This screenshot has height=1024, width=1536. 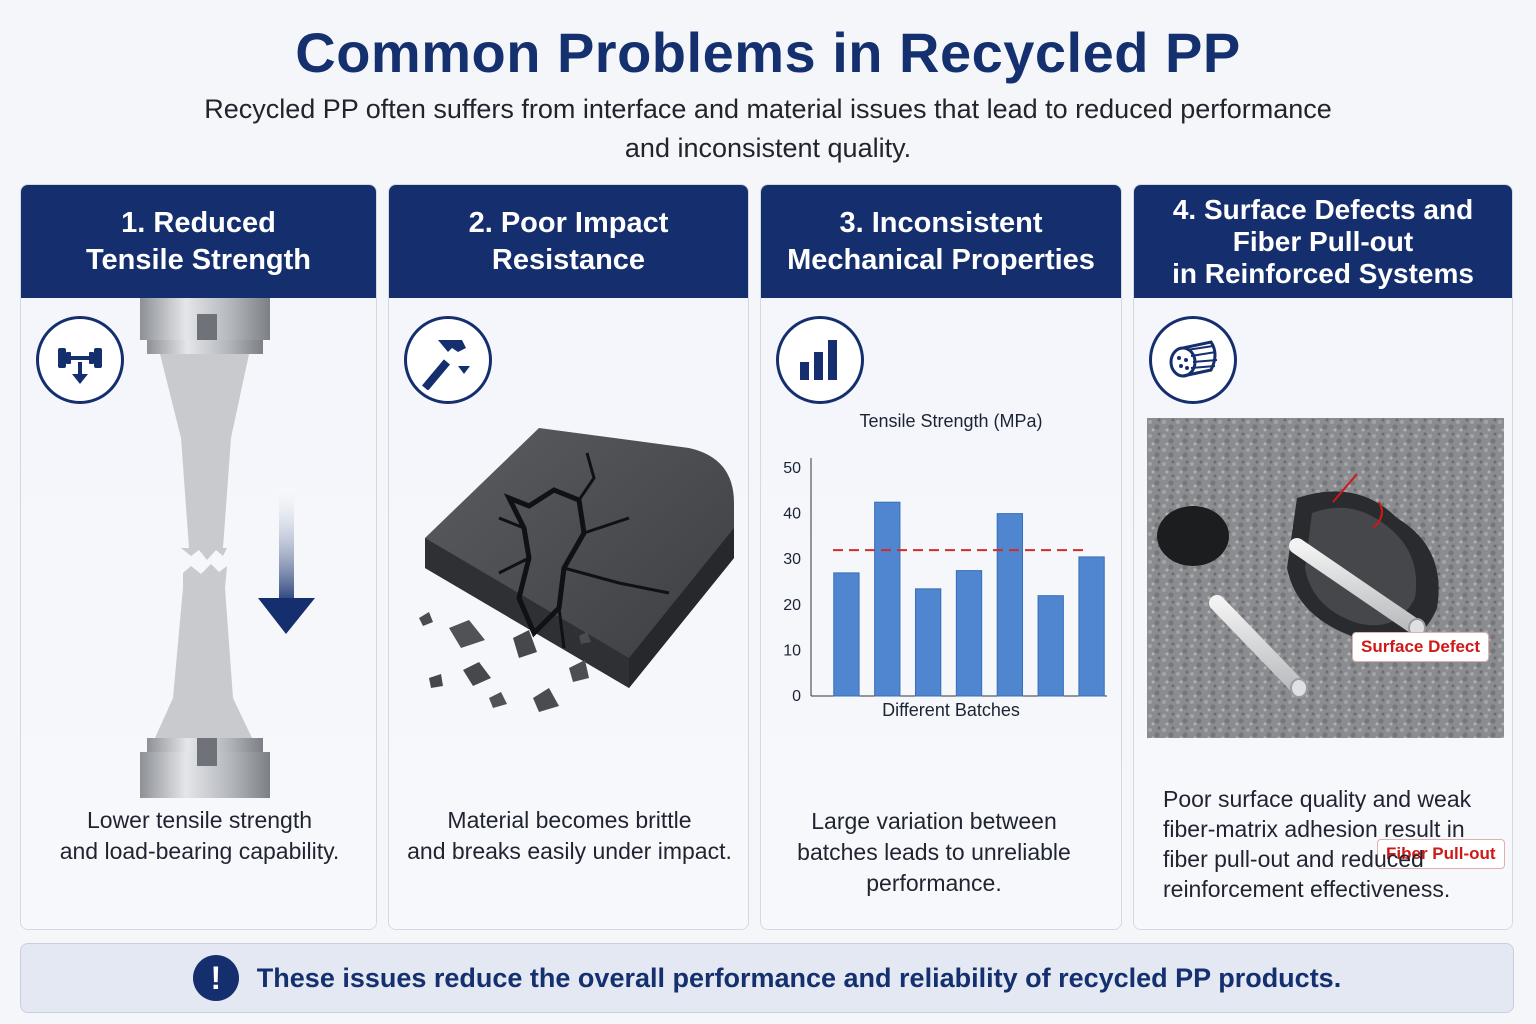 I want to click on surface-defect-callout: Surface Defect, so click(x=1421, y=647).